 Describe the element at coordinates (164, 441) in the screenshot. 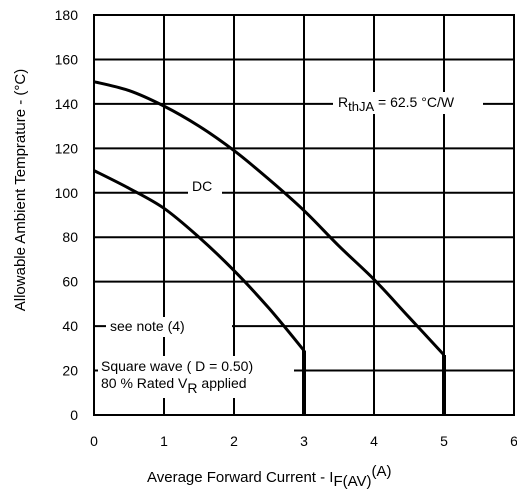

I see `x-tick-label-1: 1` at that location.